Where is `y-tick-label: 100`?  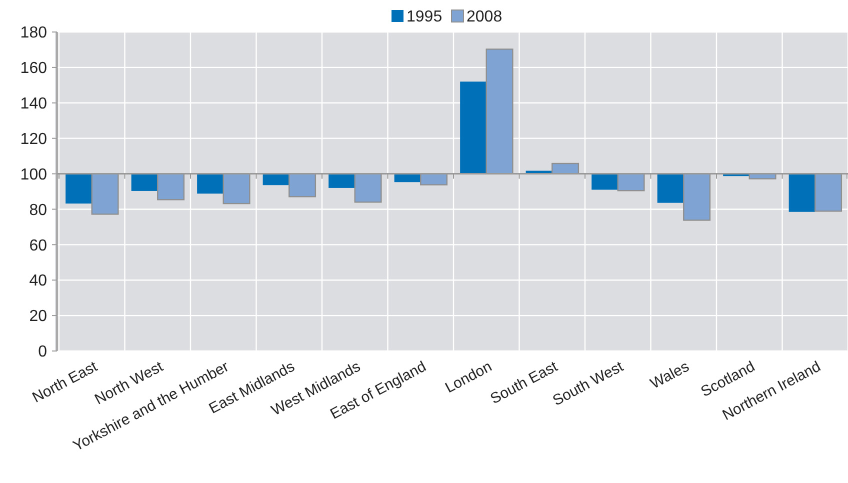
y-tick-label: 100 is located at coordinates (34, 175).